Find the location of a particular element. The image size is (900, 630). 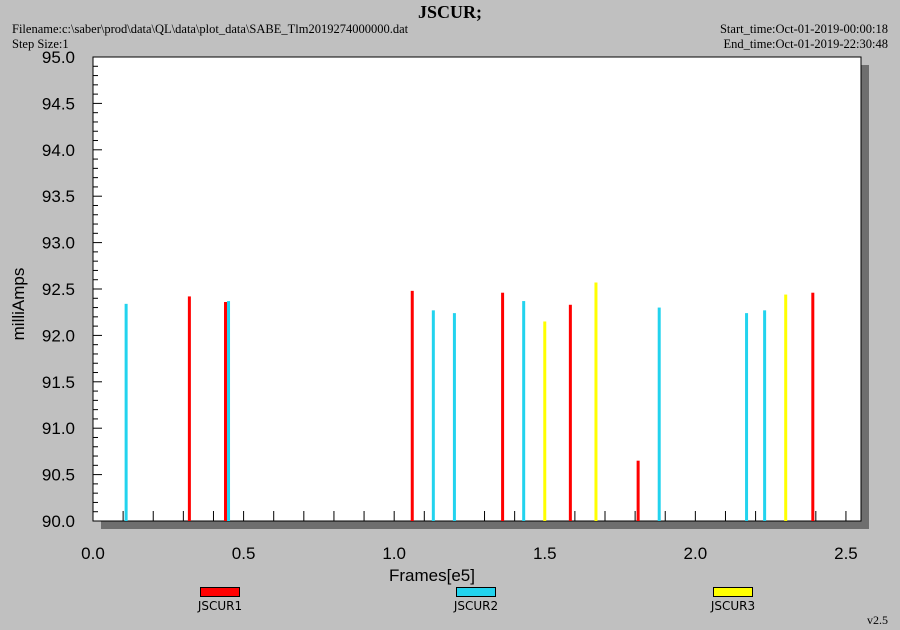

y-axis-label: milliAmps is located at coordinates (18, 304).